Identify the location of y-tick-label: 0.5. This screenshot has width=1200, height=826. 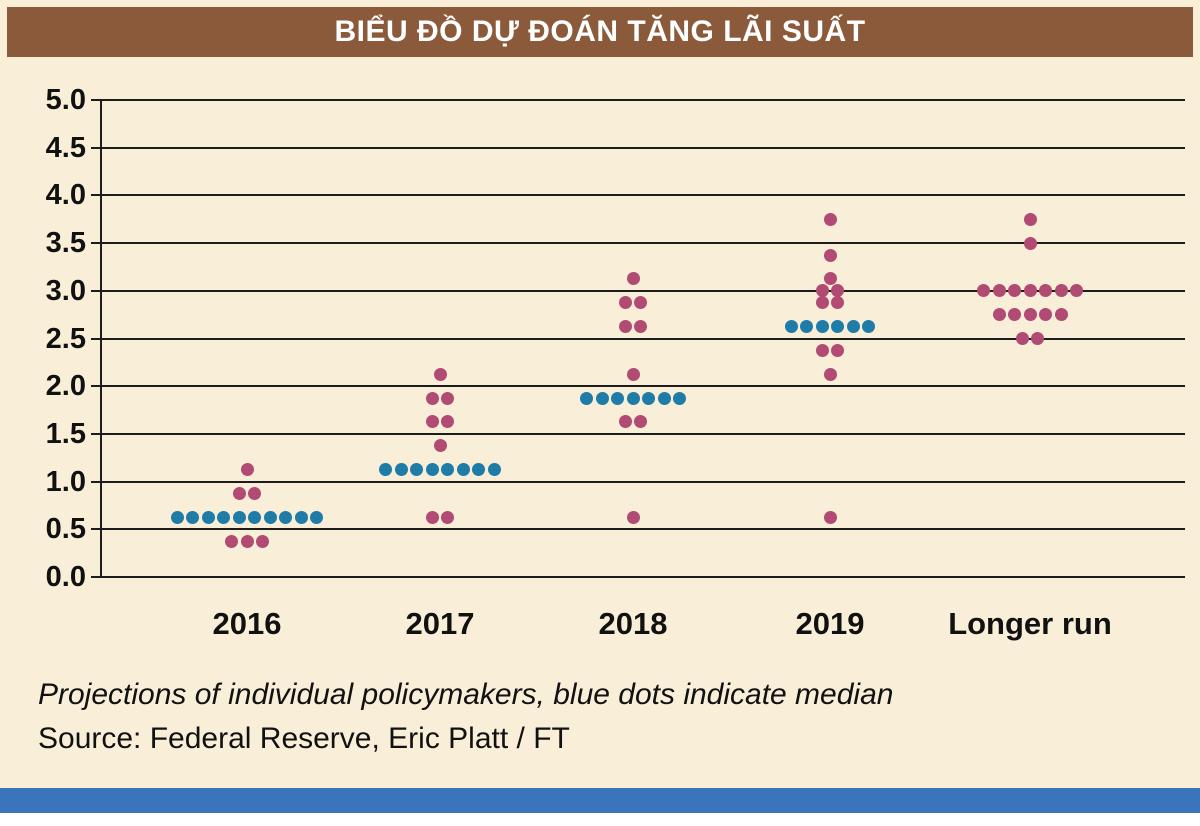
(65, 529).